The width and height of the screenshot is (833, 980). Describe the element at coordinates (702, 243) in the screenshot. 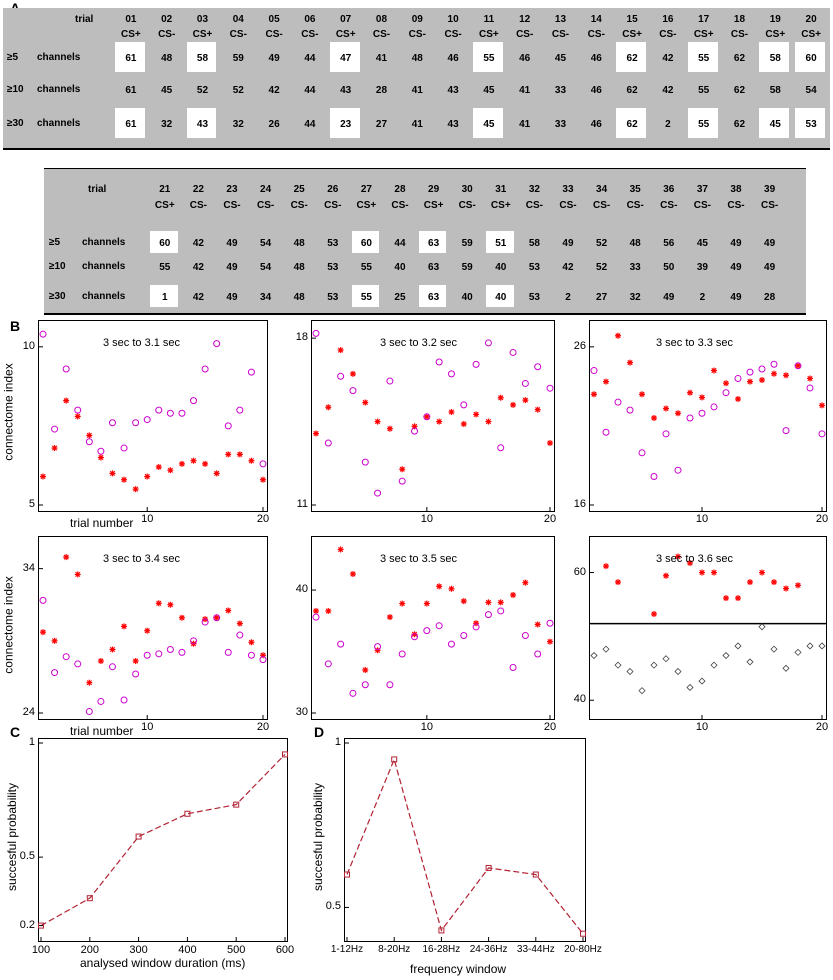

I see `table-cell-value: 45` at that location.